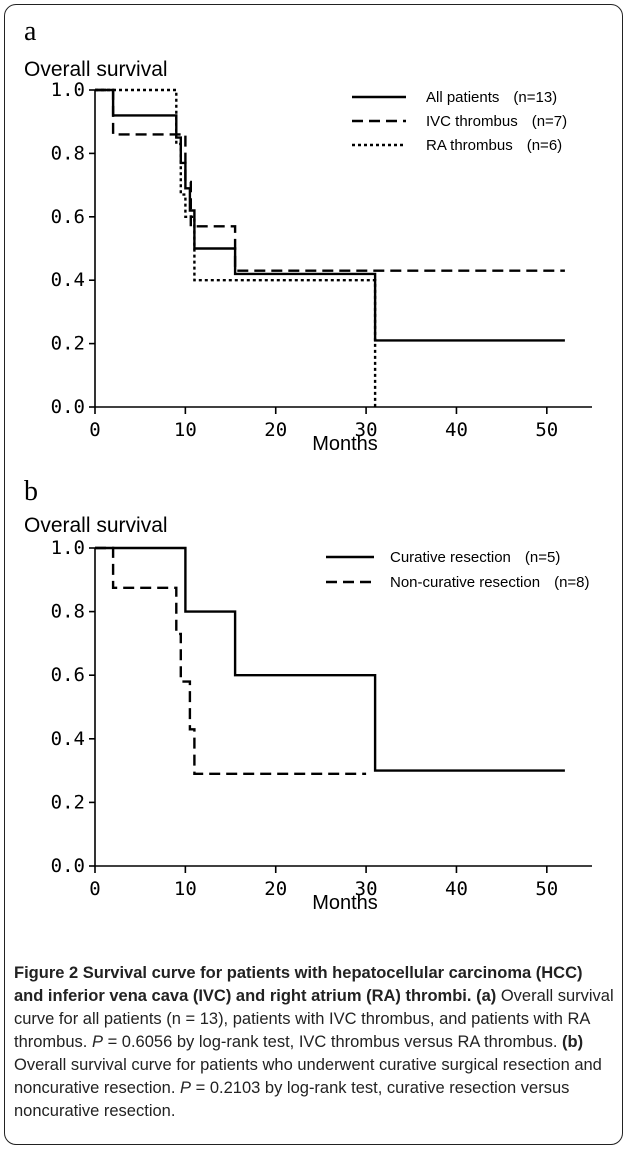 The width and height of the screenshot is (629, 1151). I want to click on legend-series-name: Non-curative resection, so click(465, 582).